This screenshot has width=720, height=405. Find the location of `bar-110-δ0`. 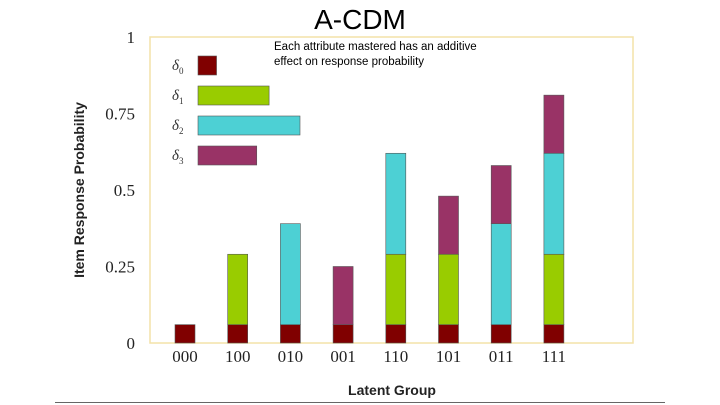

bar-110-δ0 is located at coordinates (396, 334).